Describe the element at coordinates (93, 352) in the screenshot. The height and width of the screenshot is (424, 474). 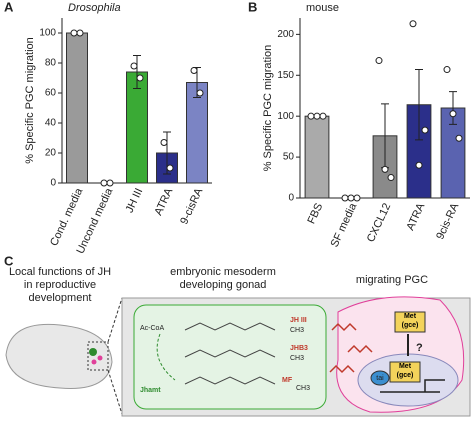
I see `gonad` at that location.